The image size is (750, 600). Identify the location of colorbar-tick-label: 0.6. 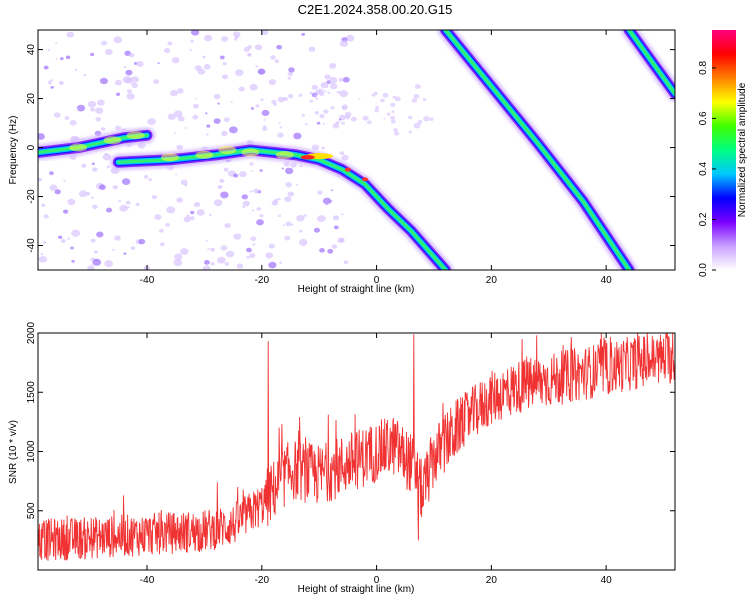
(703, 118).